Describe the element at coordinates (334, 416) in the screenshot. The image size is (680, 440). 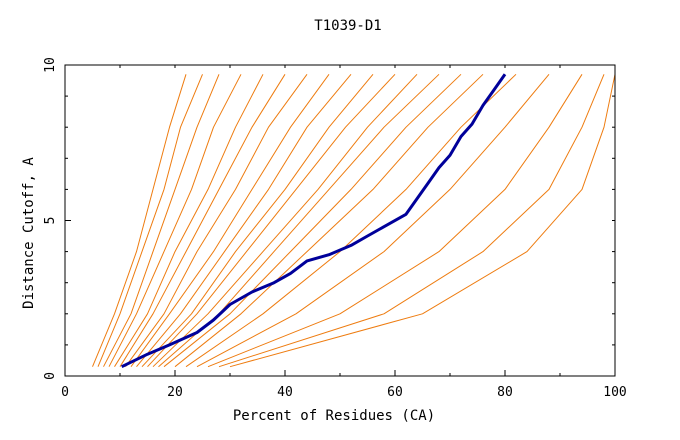
I see `x-axis-label: Percent of Residues (CA)` at that location.